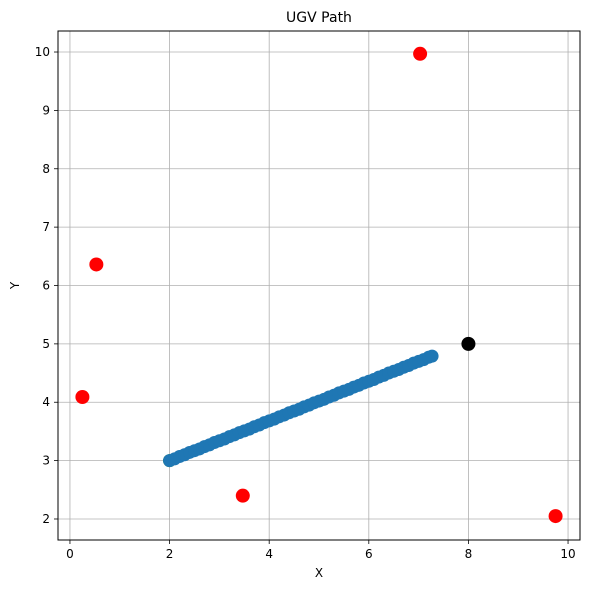 The image size is (590, 595). What do you see at coordinates (432, 356) in the screenshot?
I see `path-point` at bounding box center [432, 356].